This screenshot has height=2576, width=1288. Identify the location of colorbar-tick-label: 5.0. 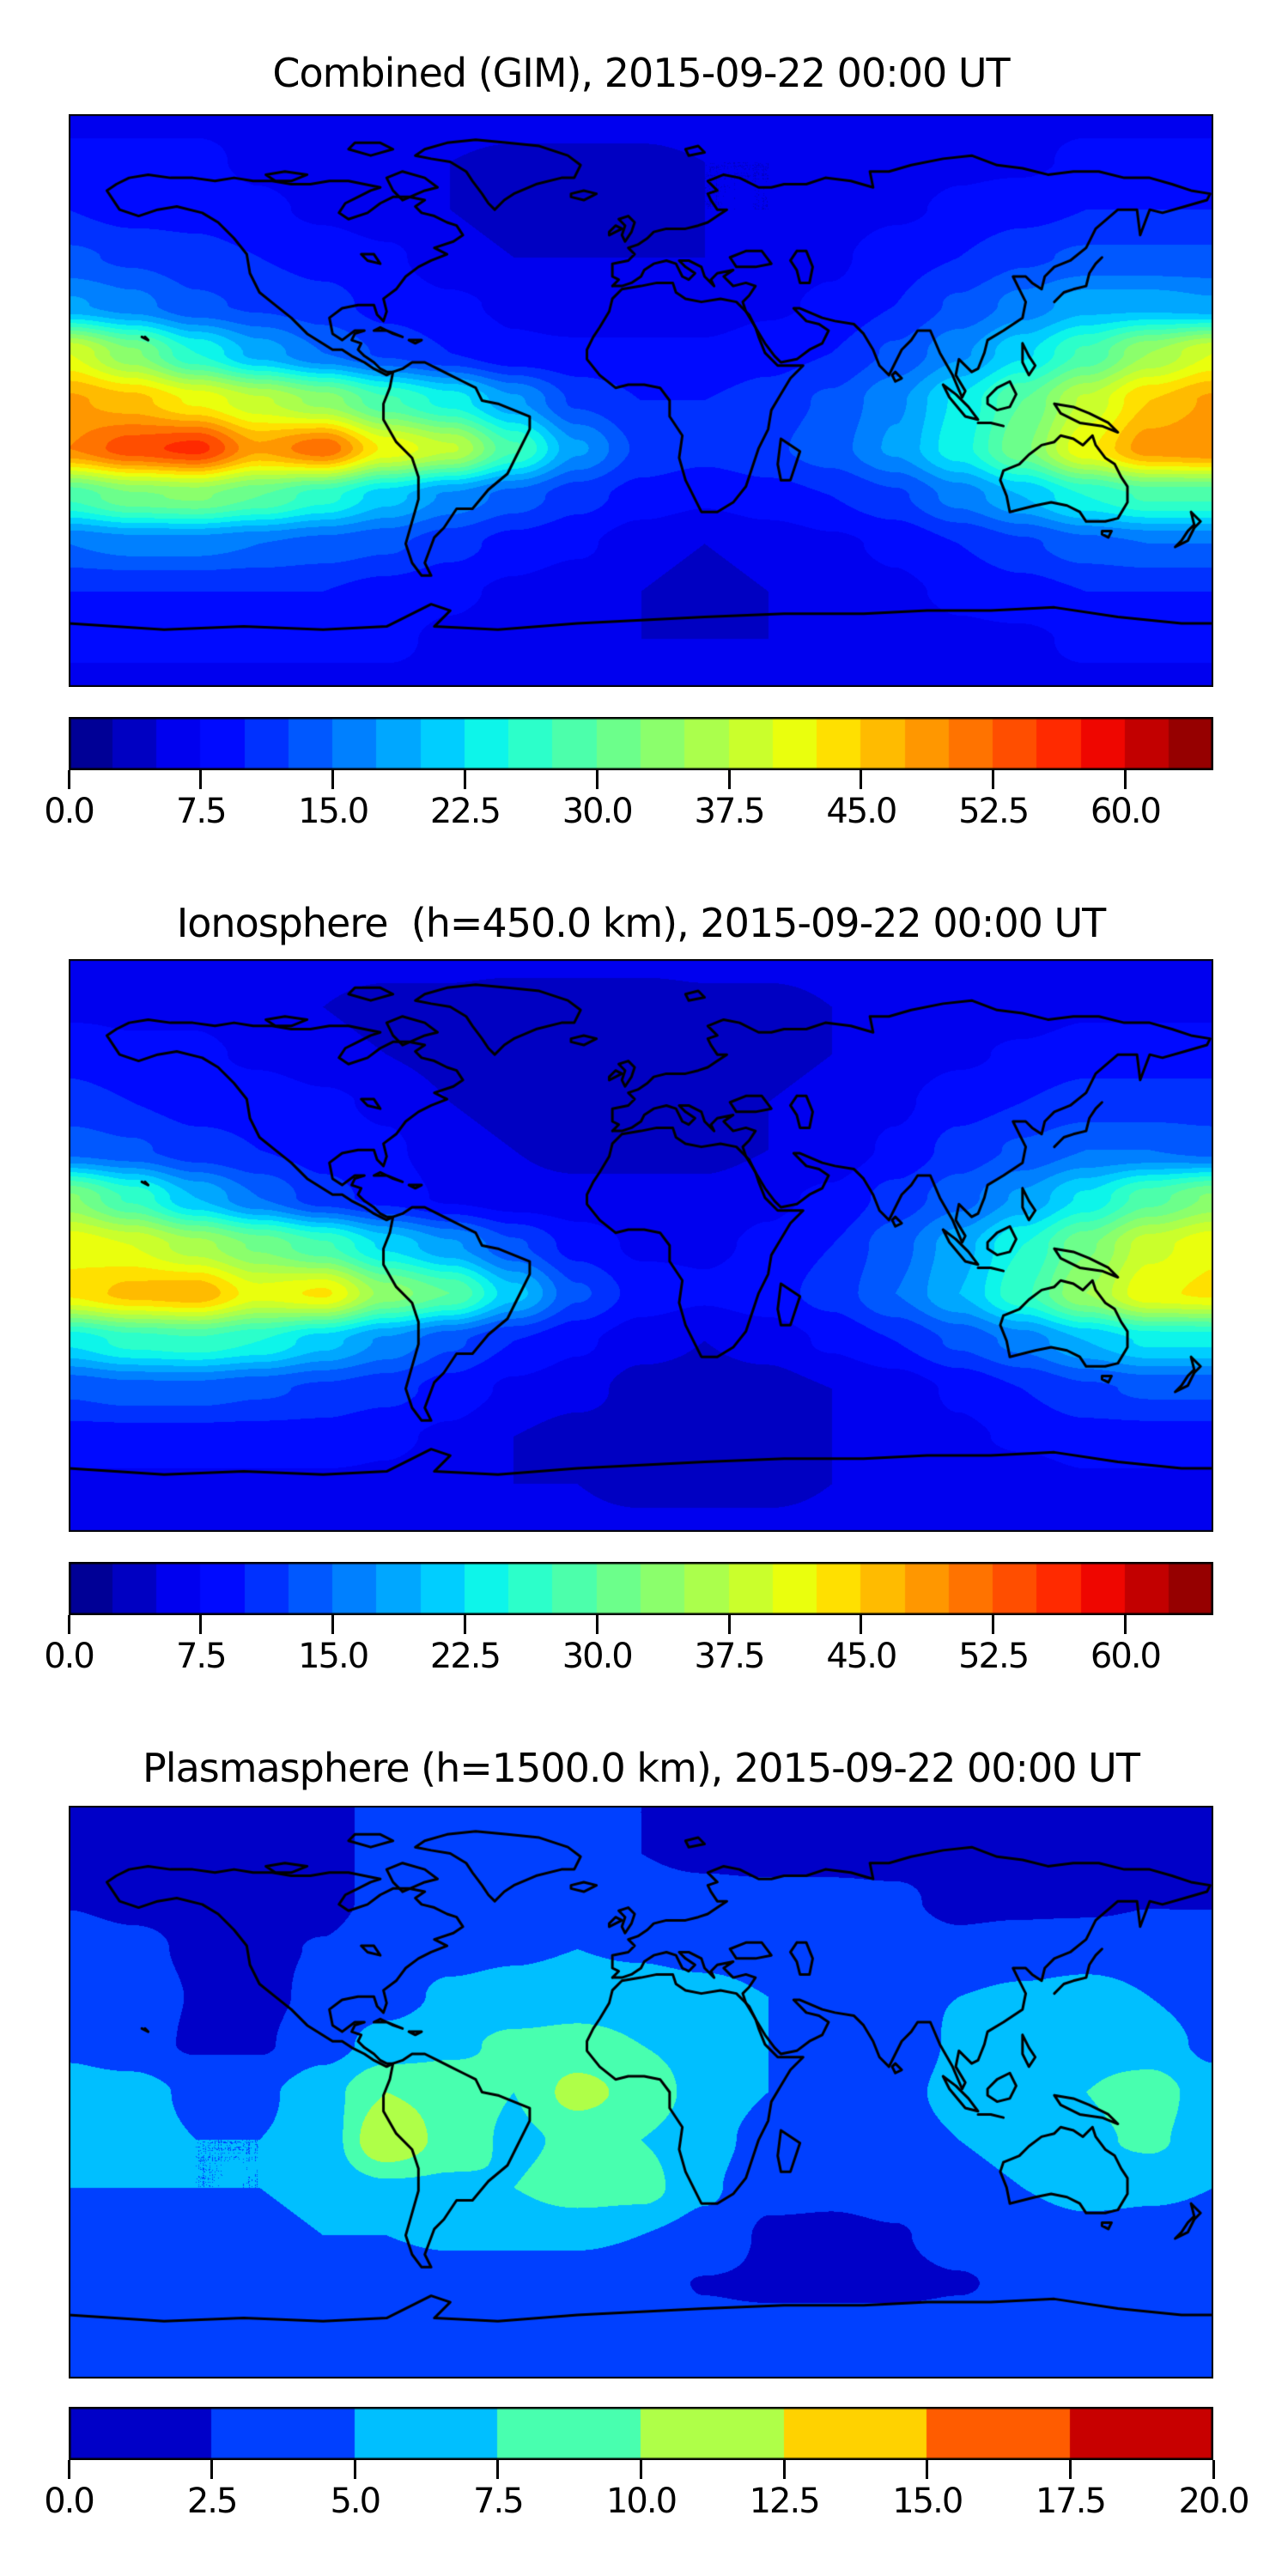
(355, 2501).